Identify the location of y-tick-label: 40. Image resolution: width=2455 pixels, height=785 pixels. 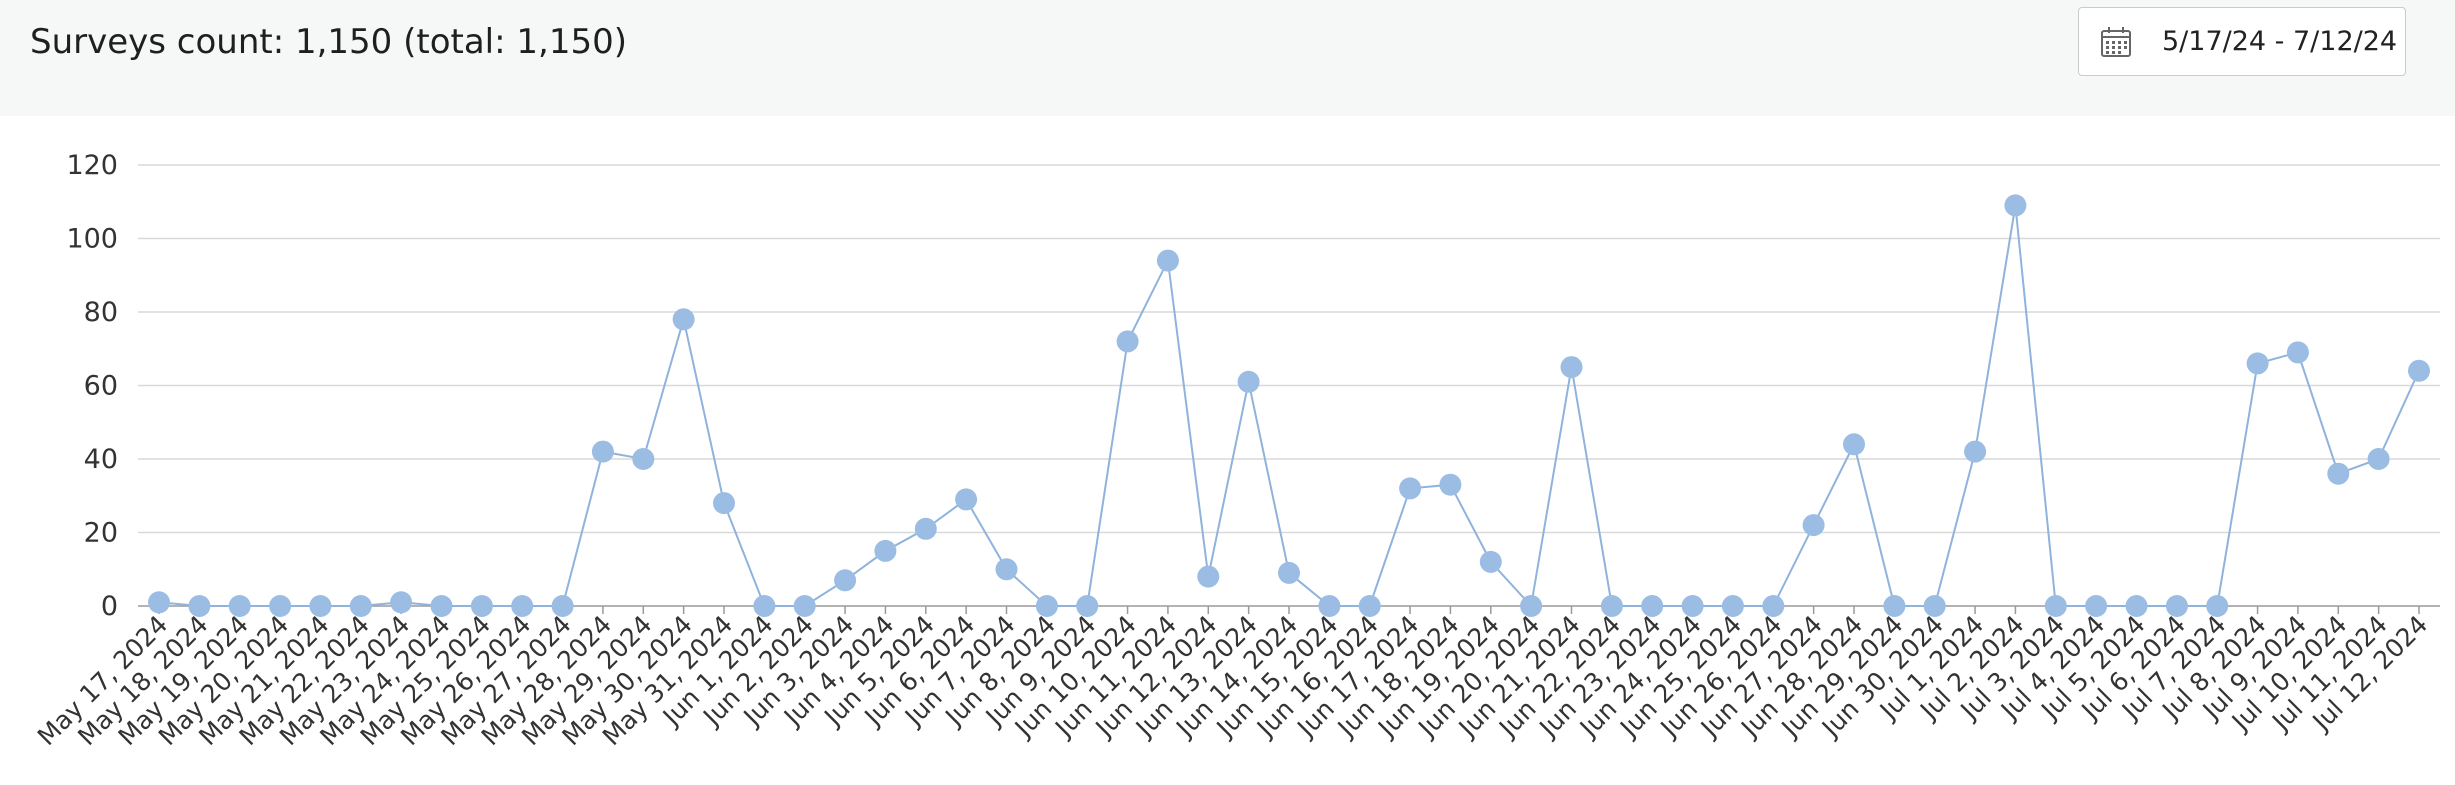
(101, 459).